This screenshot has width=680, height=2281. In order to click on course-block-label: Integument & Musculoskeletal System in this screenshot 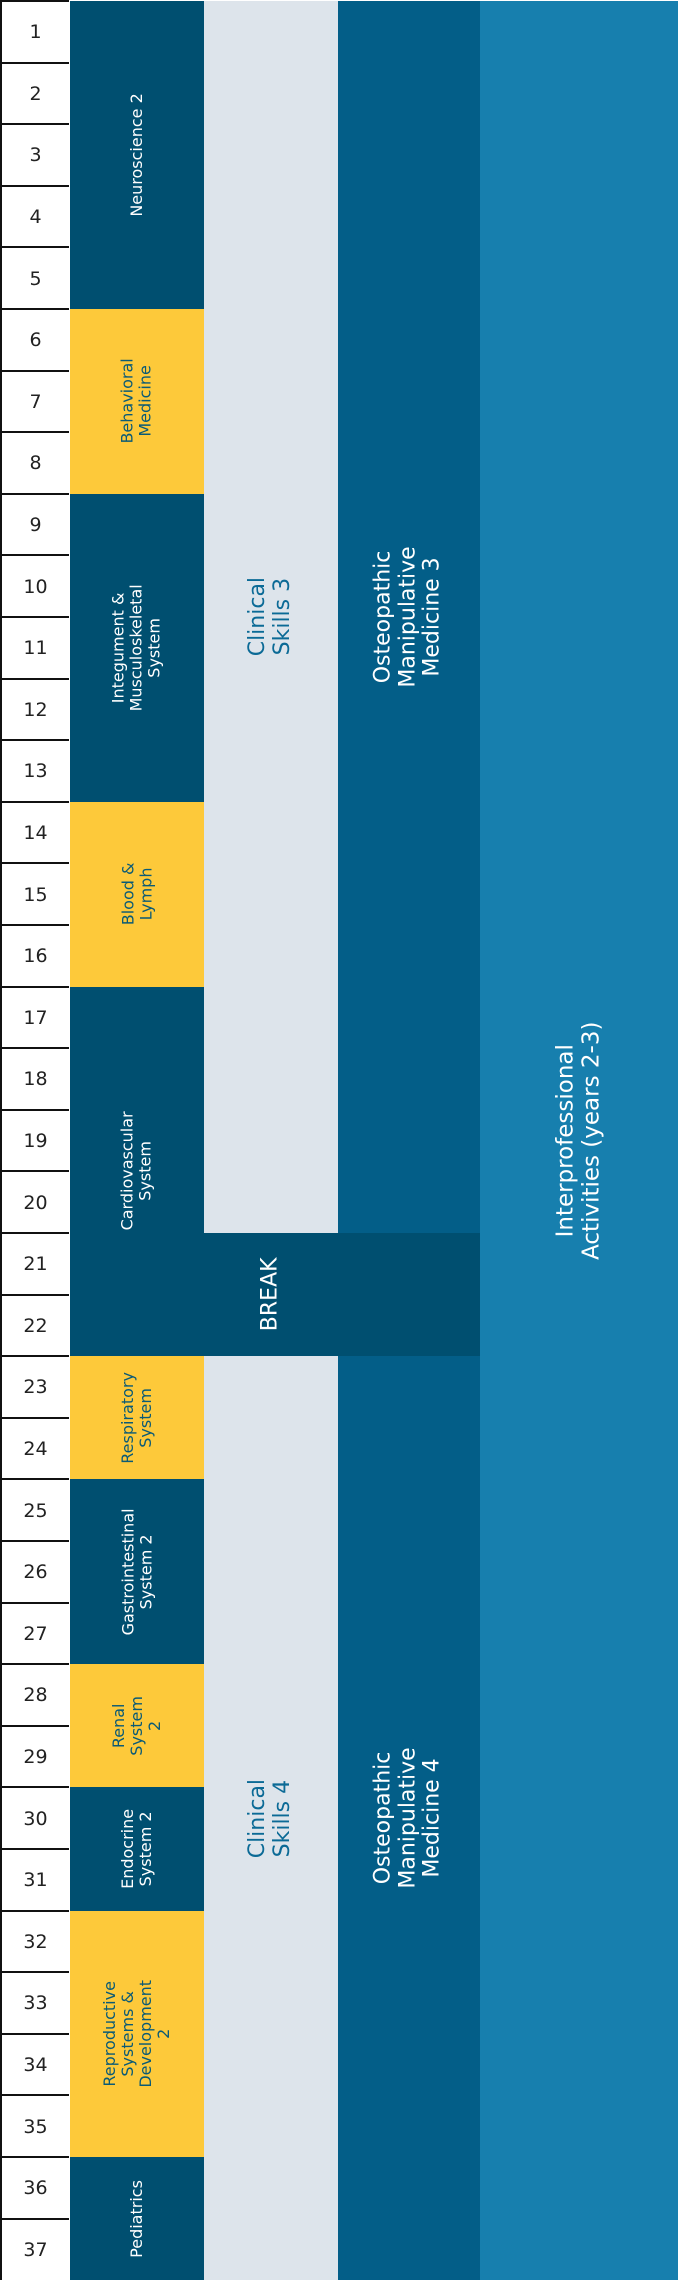, I will do `click(136, 648)`.